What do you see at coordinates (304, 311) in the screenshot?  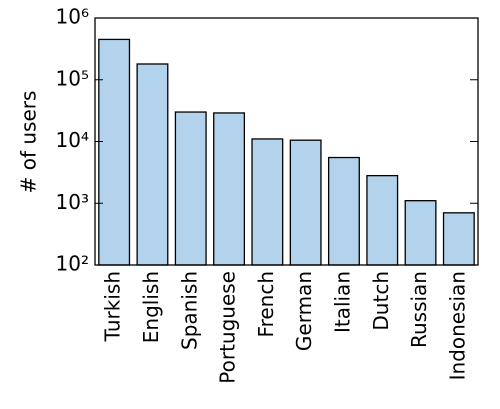 I see `x-tick-label: German` at bounding box center [304, 311].